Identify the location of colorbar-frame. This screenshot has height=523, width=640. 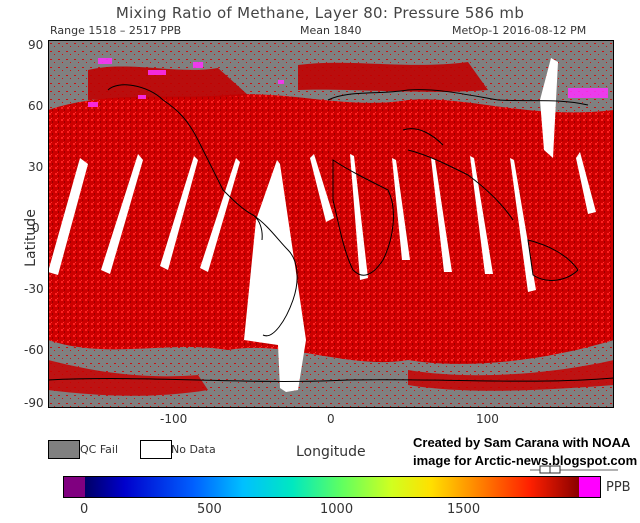
(332, 487).